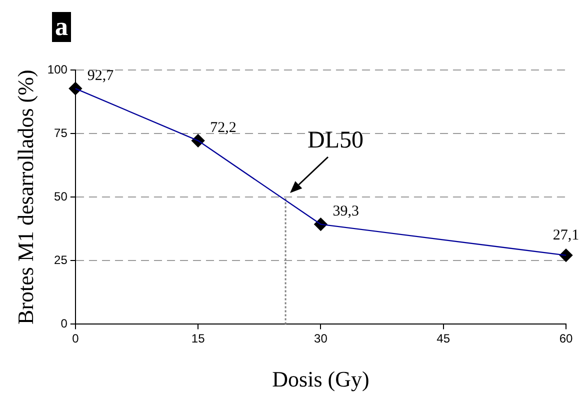 This screenshot has height=408, width=588. I want to click on y-tick-label: 75, so click(61, 133).